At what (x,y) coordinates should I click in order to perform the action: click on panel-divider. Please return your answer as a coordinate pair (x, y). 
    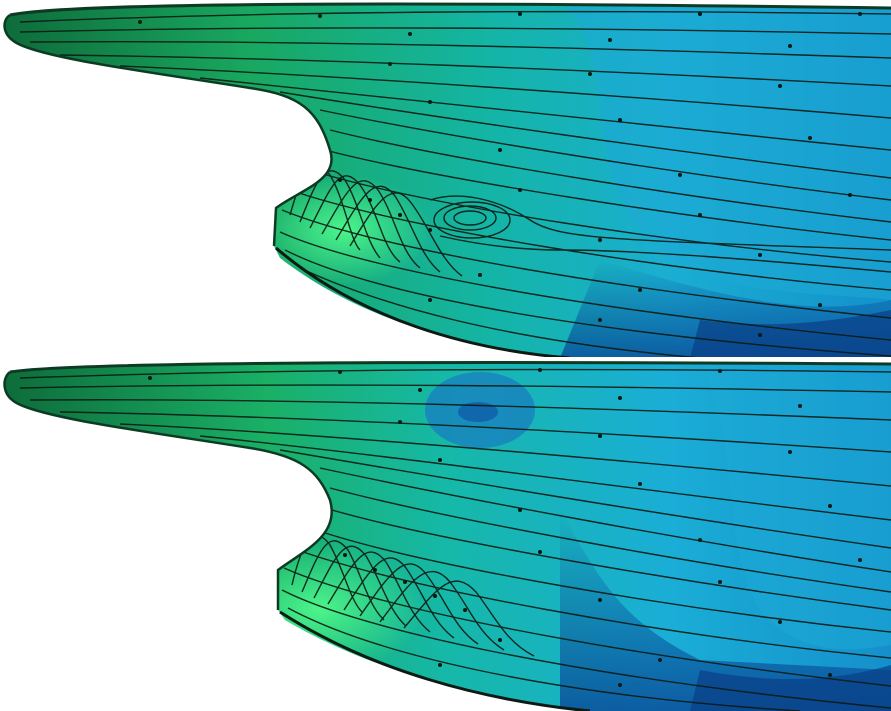
    Looking at the image, I should click on (445, 358).